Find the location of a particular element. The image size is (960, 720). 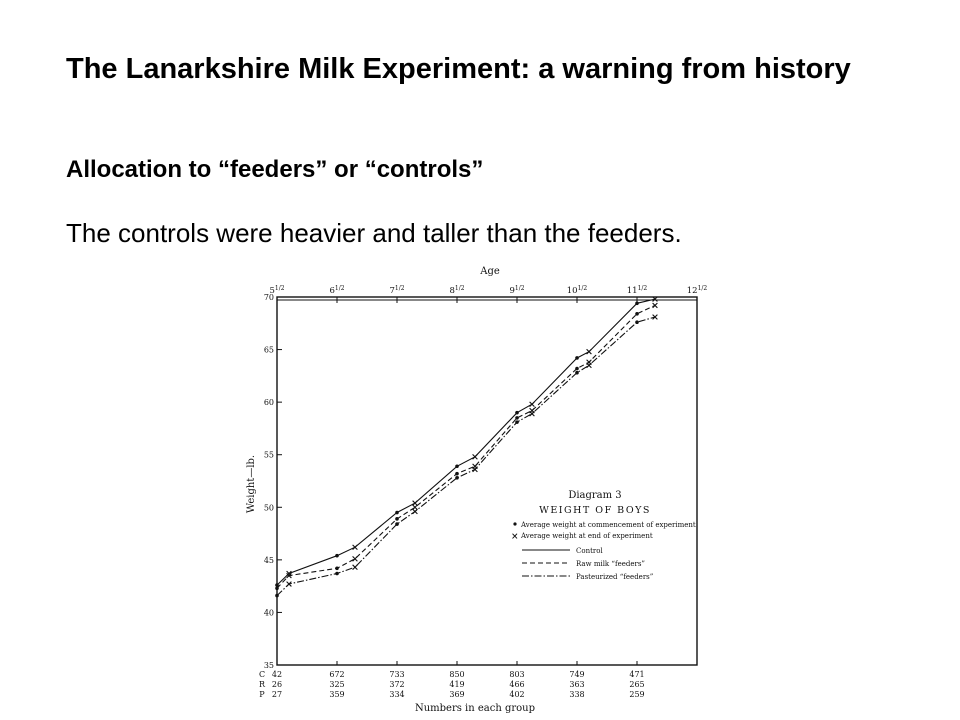

count-value: 334 is located at coordinates (396, 694).